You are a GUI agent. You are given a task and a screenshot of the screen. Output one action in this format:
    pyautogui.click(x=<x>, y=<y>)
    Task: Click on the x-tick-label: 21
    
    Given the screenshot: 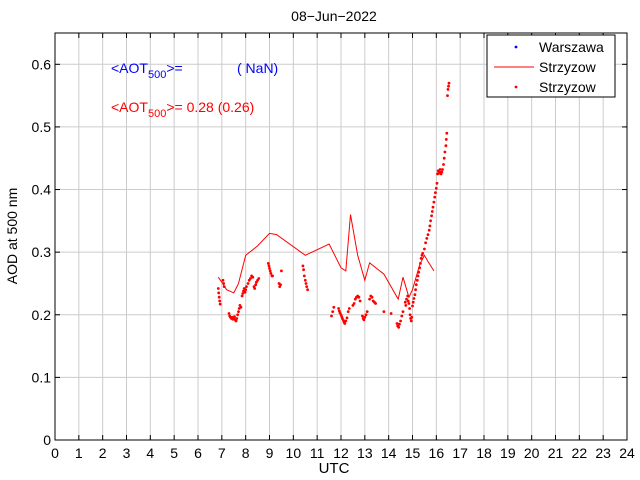 What is the action you would take?
    pyautogui.click(x=556, y=453)
    